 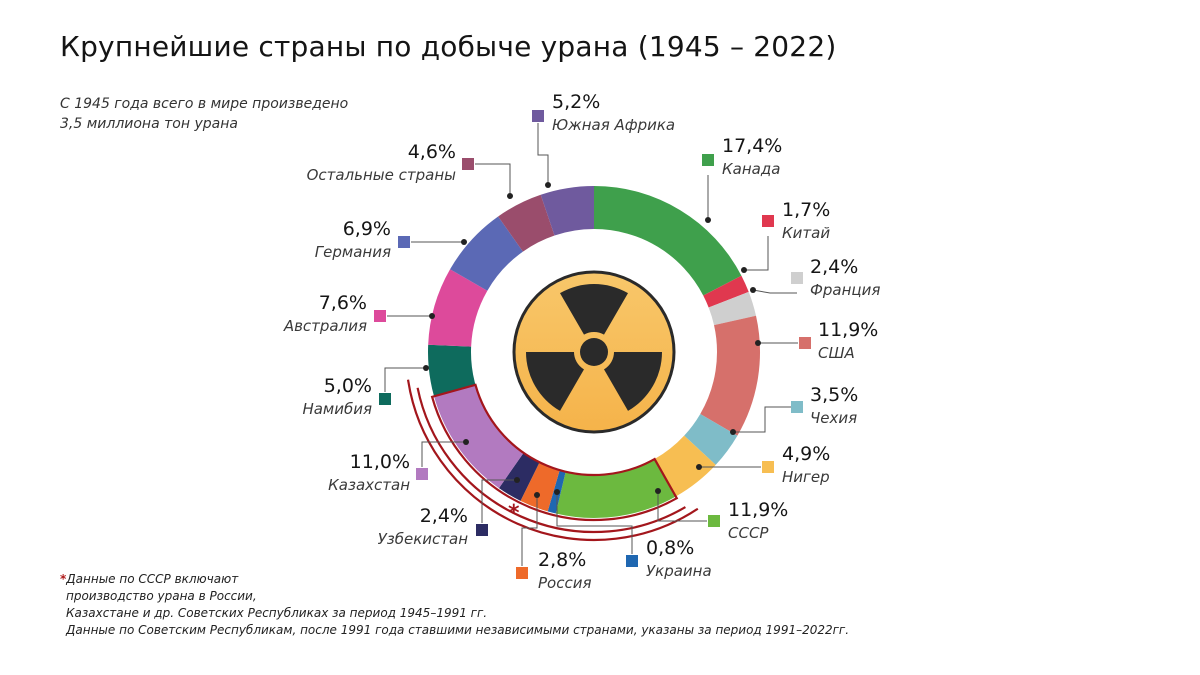 I want to click on slice-country-label: Австралия, so click(x=325, y=326).